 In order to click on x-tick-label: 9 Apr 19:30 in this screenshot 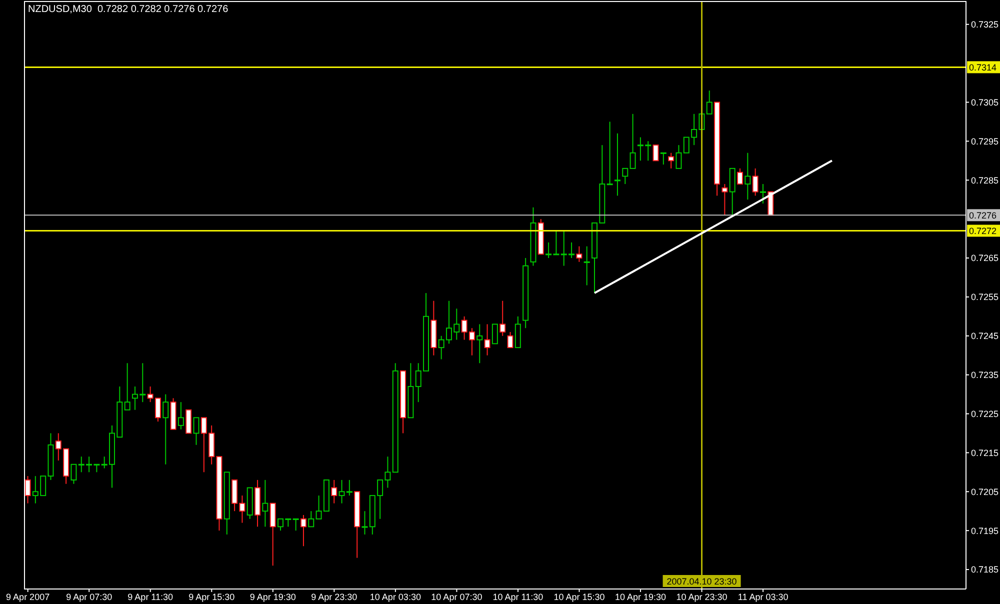, I will do `click(273, 597)`.